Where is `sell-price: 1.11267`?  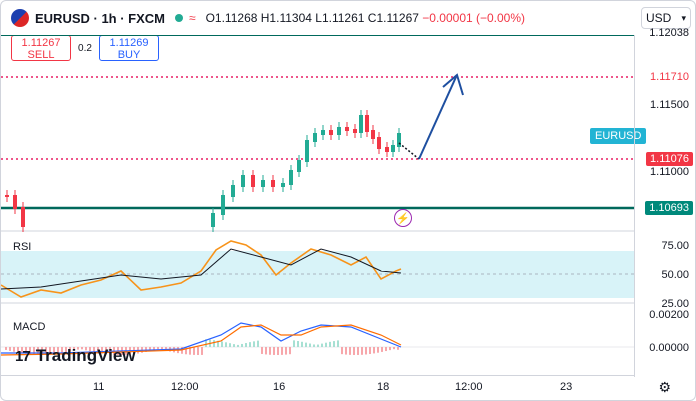
sell-price: 1.11267 is located at coordinates (41, 43).